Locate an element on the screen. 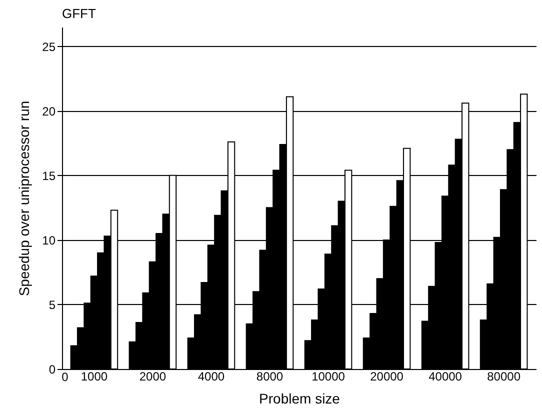 The height and width of the screenshot is (417, 542). x-tick-label: 40000 is located at coordinates (445, 377).